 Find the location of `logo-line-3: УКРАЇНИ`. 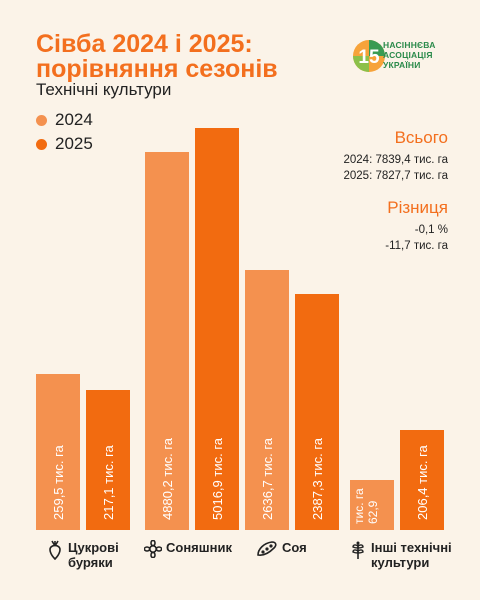

logo-line-3: УКРАЇНИ is located at coordinates (402, 65).